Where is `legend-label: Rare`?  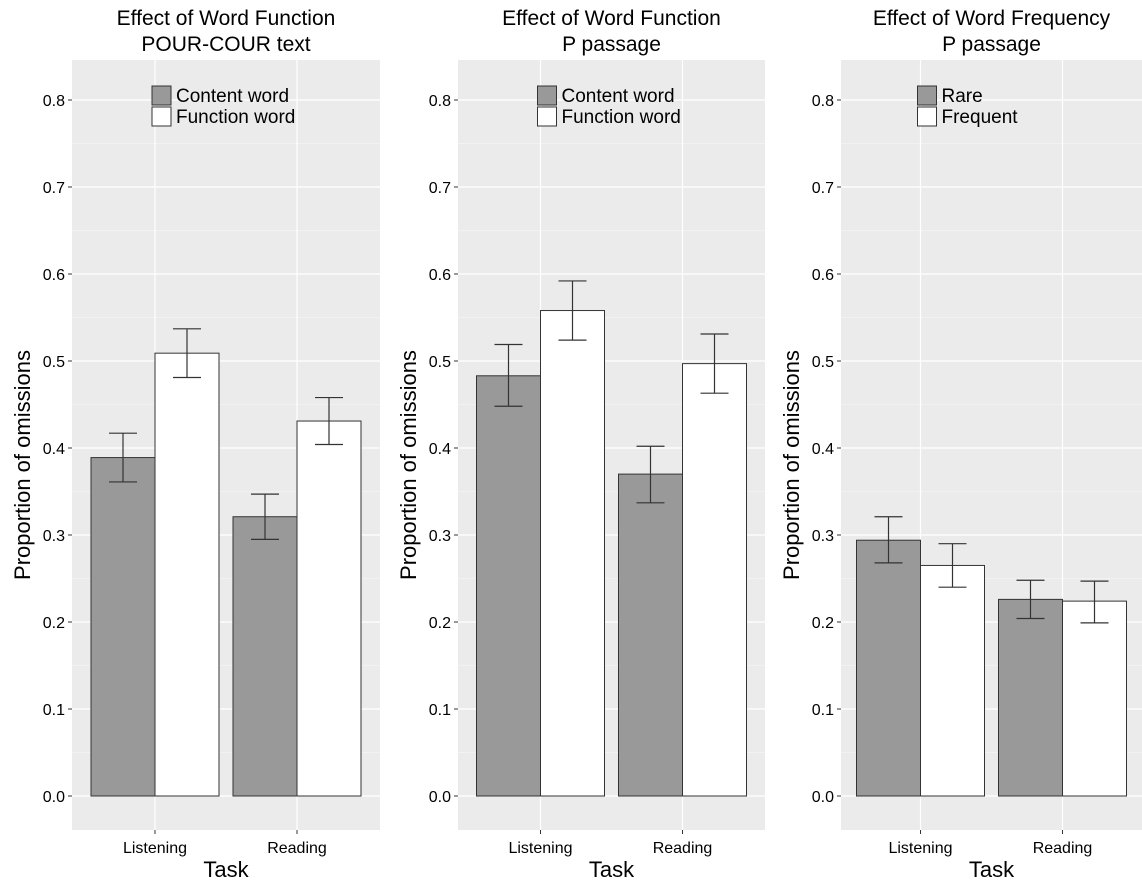
legend-label: Rare is located at coordinates (962, 96).